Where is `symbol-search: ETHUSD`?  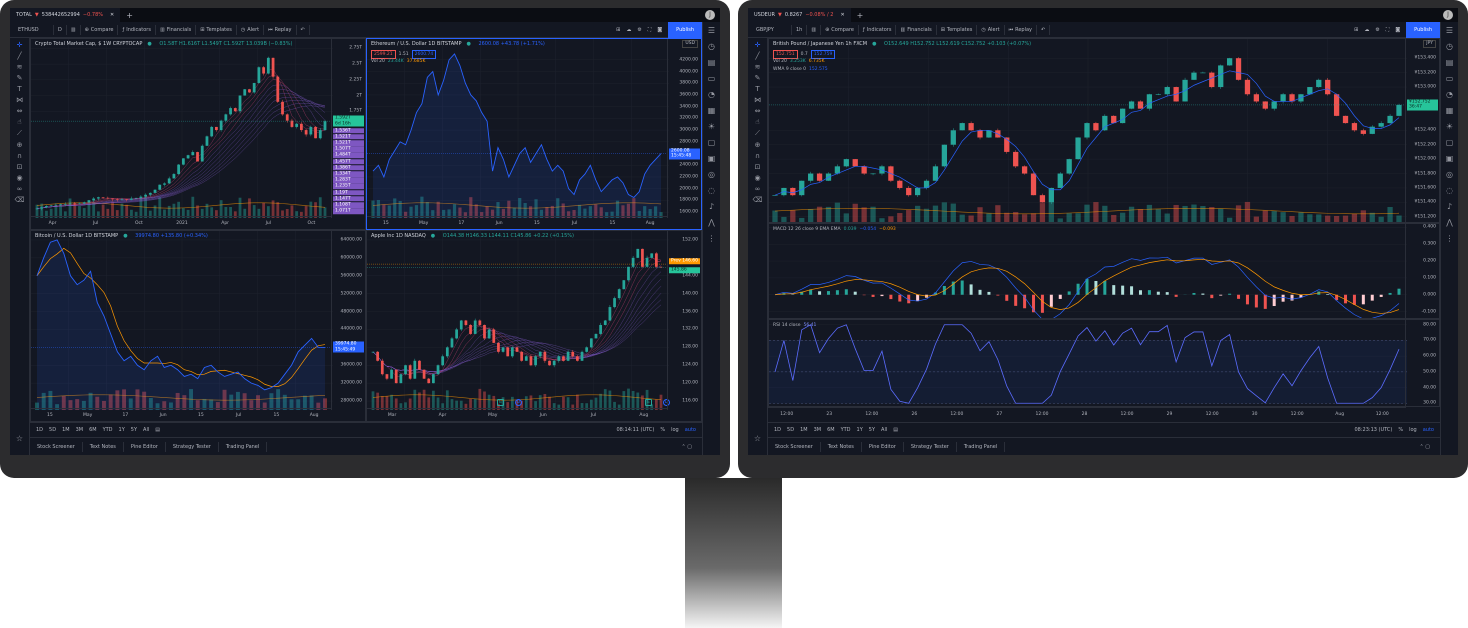
symbol-search: ETHUSD is located at coordinates (34, 29).